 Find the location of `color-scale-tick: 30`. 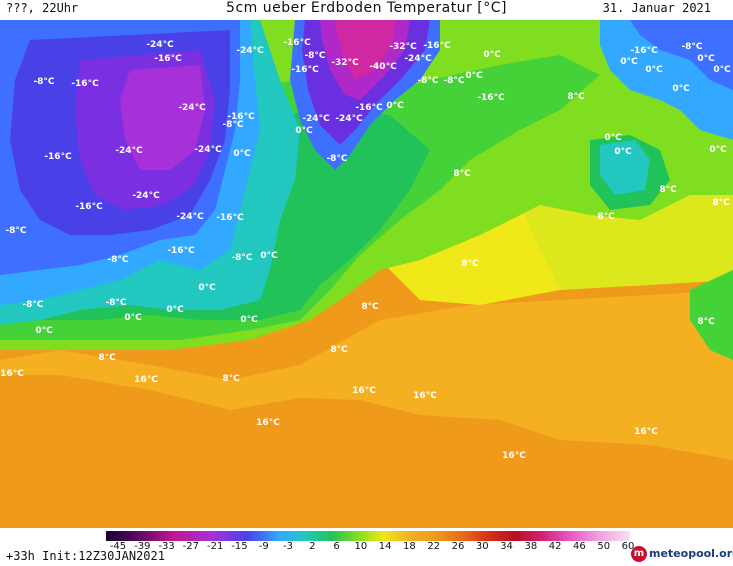

color-scale-tick: 30 is located at coordinates (482, 546).